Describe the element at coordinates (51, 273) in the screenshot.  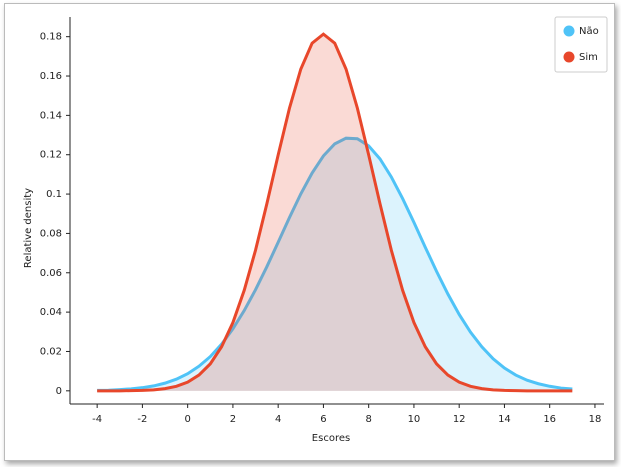
I see `y-tick-label: 0.06` at that location.